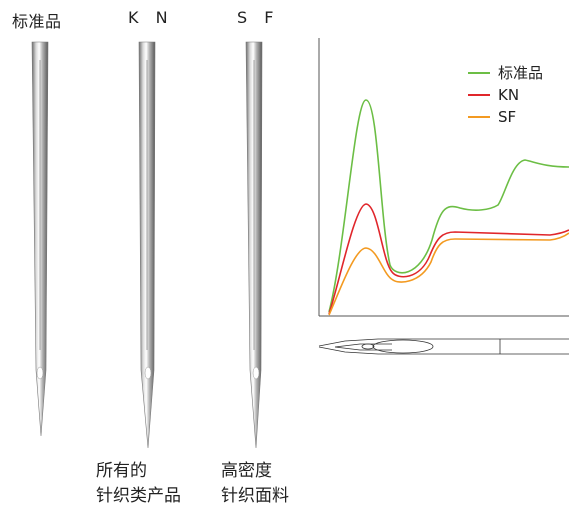 The image size is (569, 509). What do you see at coordinates (521, 73) in the screenshot?
I see `legend-label-standard: 标准品` at bounding box center [521, 73].